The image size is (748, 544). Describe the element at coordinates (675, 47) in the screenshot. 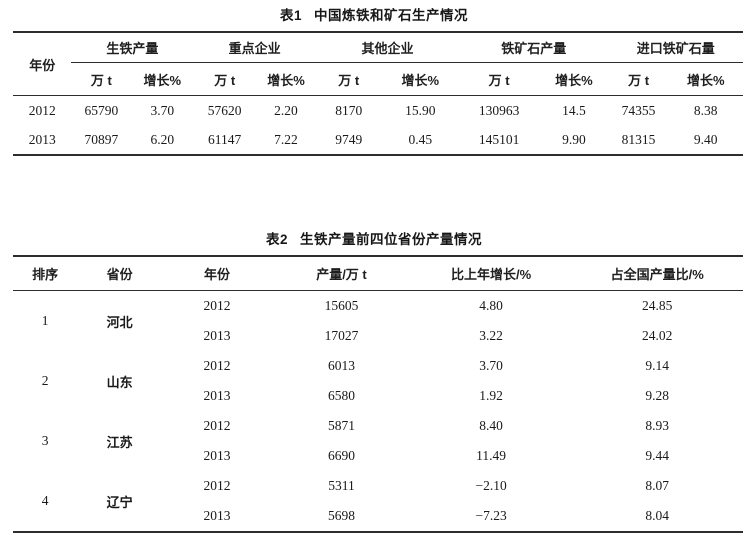

I see `table1-group-imported-ore: 进口铁矿石量` at that location.